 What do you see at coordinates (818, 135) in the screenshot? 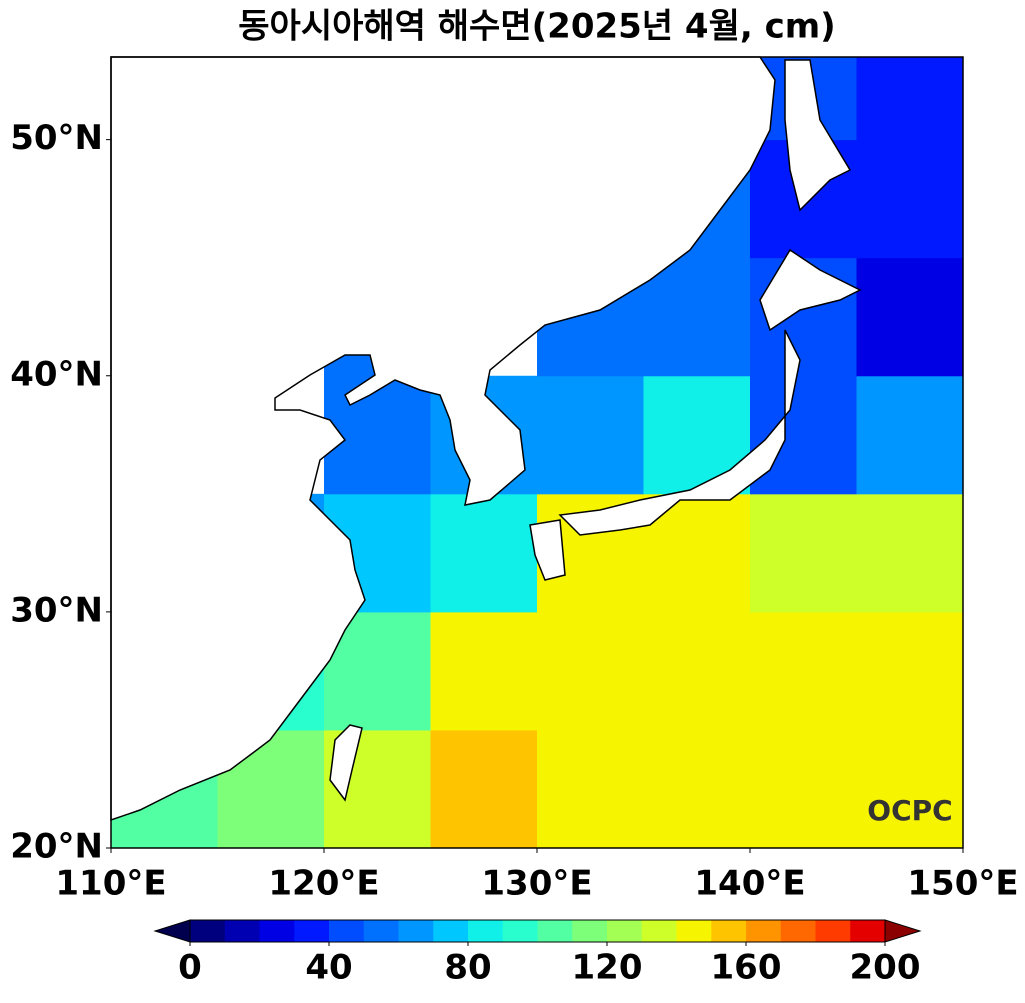
I see `sakhalin` at bounding box center [818, 135].